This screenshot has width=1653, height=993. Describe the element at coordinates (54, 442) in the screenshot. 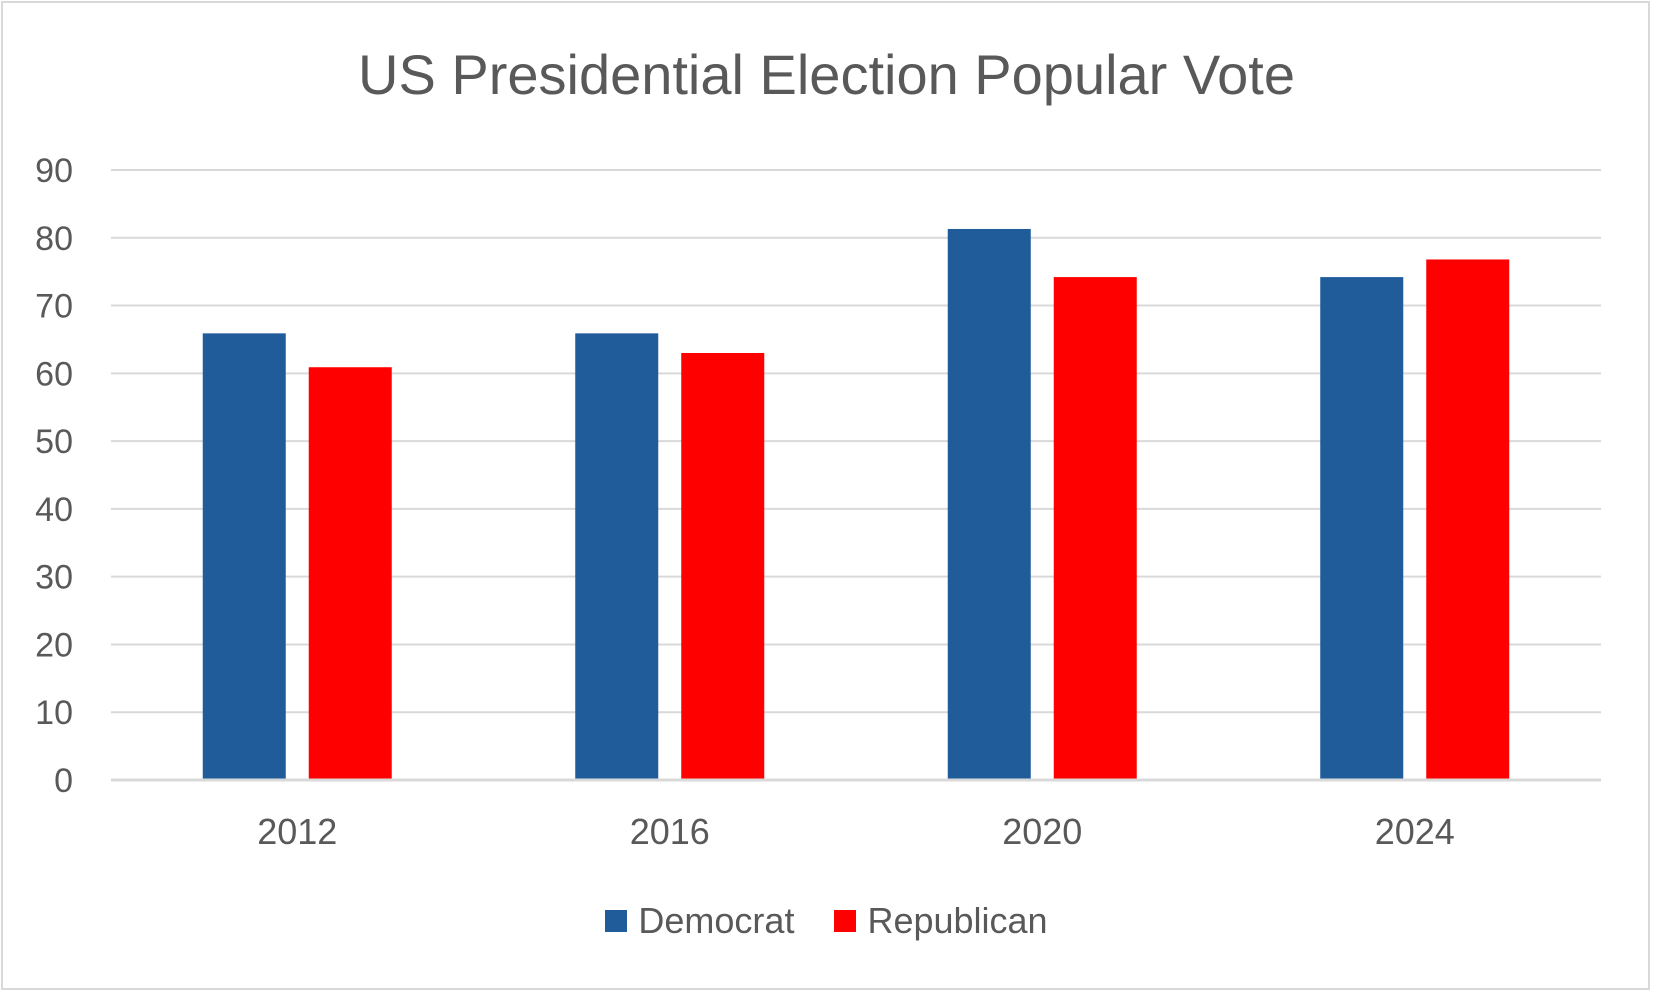

I see `y-tick-label-50: 50` at that location.